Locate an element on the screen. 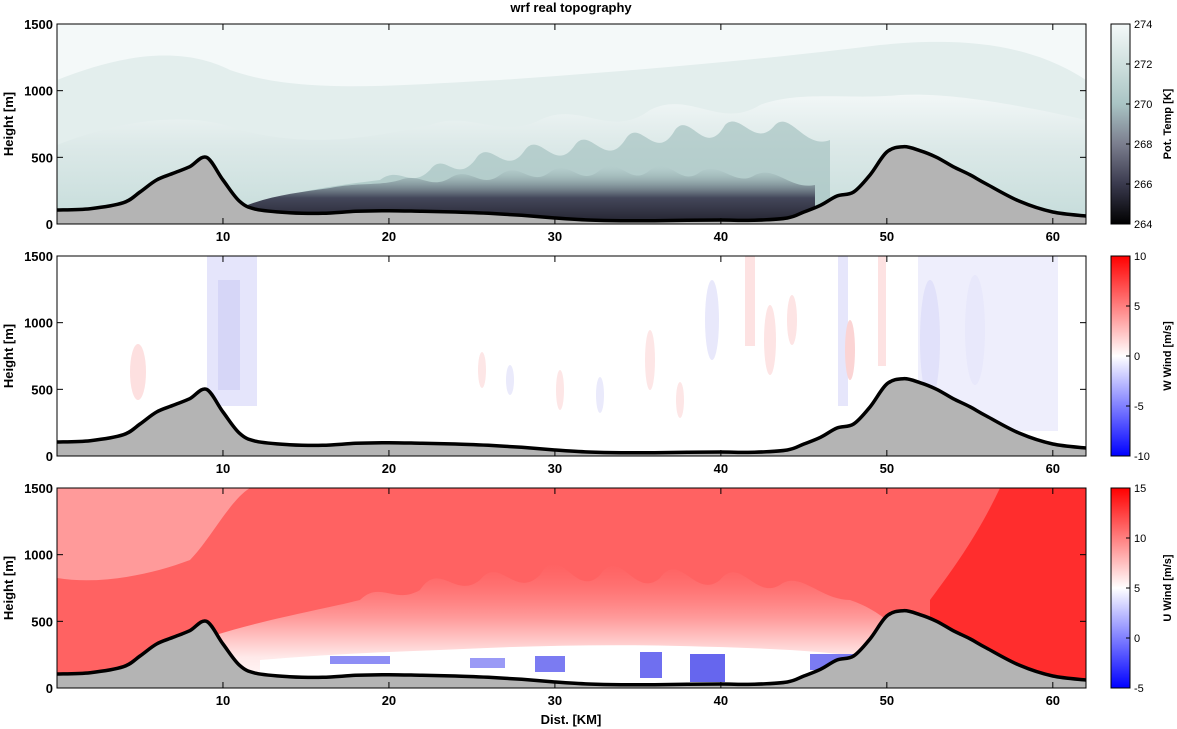  w-terrain is located at coordinates (571, 417).